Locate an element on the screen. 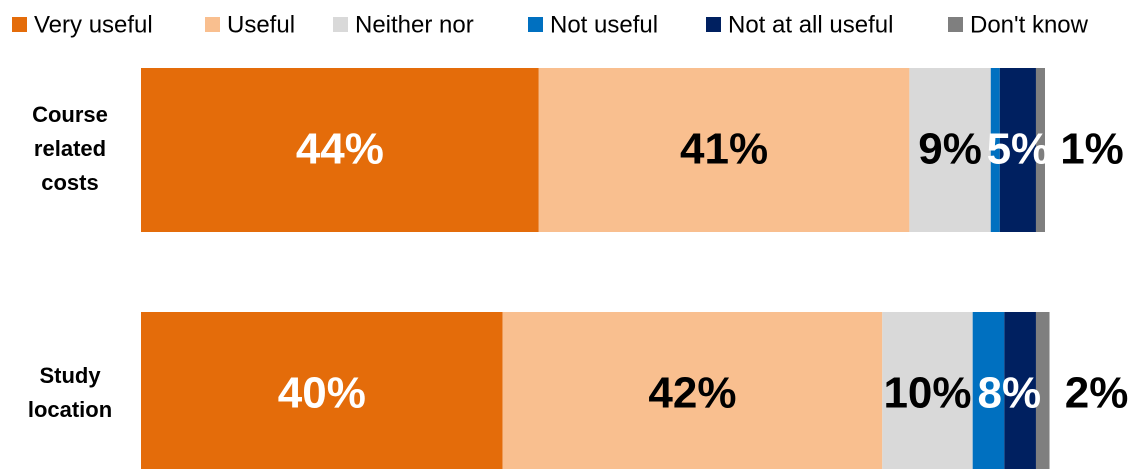  data-label: 2% is located at coordinates (1097, 393).